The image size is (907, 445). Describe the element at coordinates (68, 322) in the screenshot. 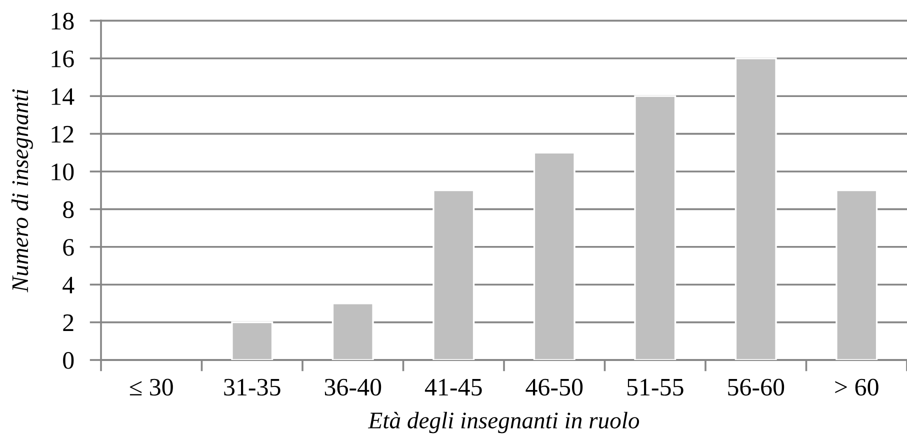

I see `y-tick-label: 2` at that location.